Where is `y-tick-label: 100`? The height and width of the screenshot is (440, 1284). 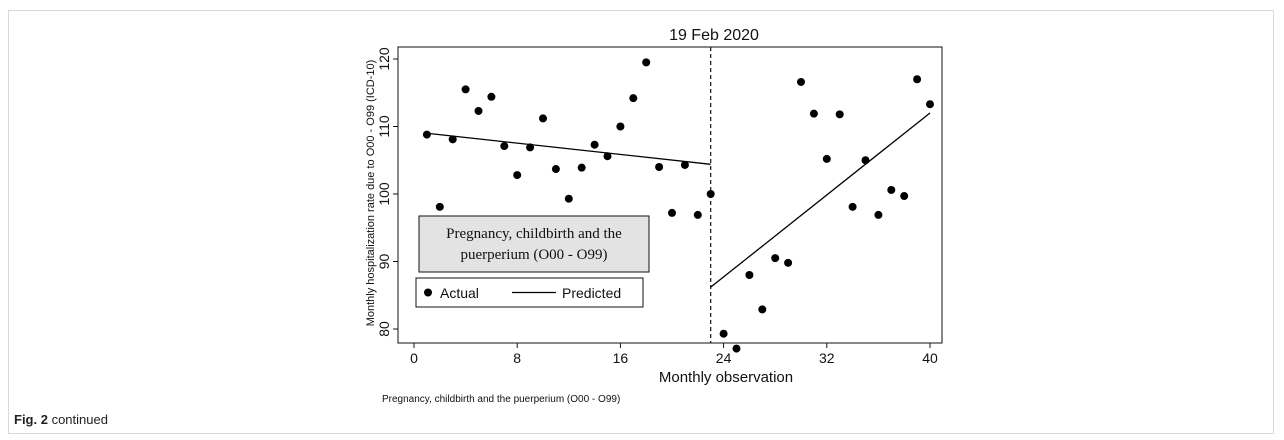 y-tick-label: 100 is located at coordinates (384, 194).